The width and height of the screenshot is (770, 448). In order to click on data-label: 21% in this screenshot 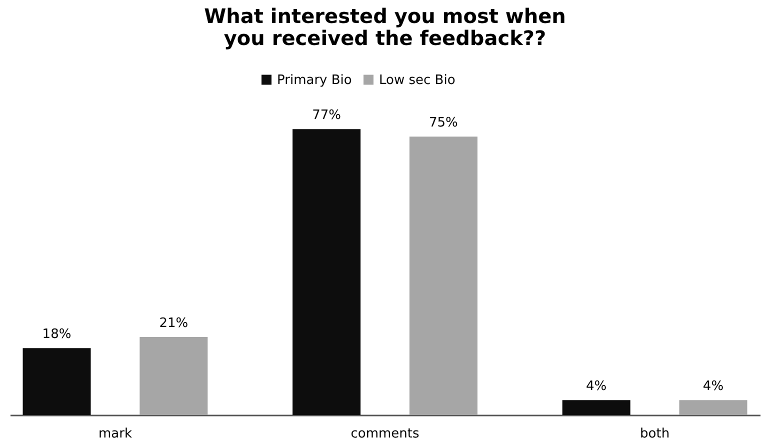, I will do `click(173, 324)`.